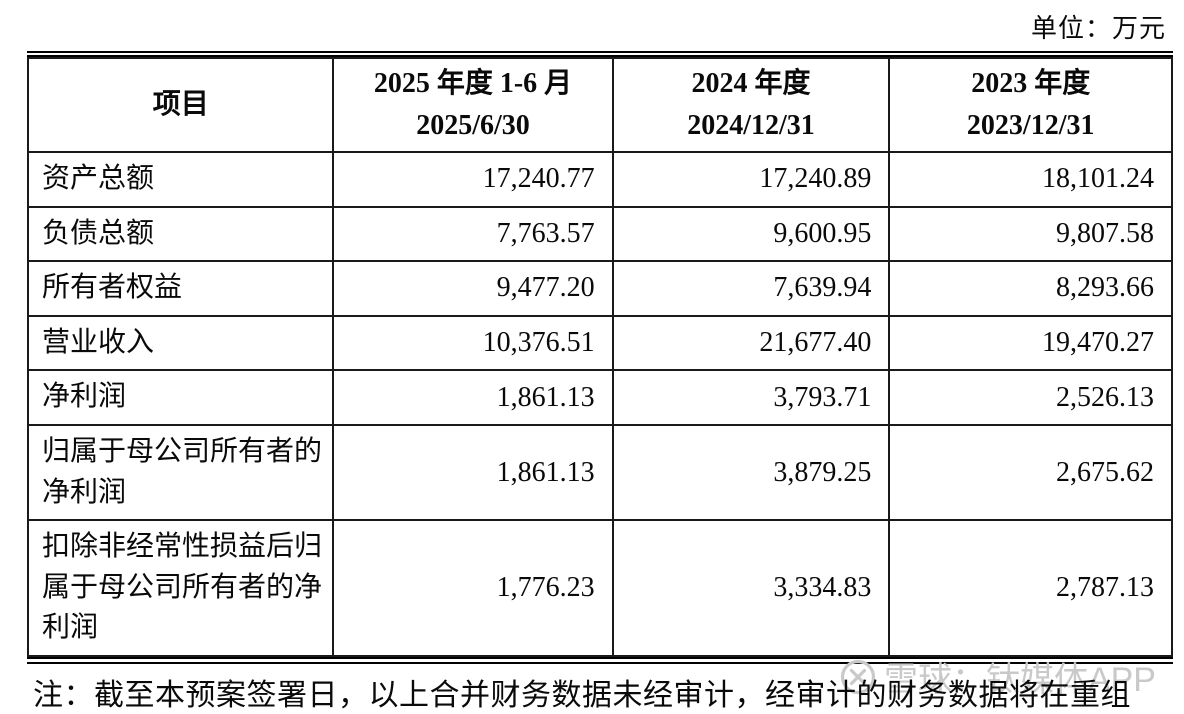 Image resolution: width=1184 pixels, height=714 pixels. What do you see at coordinates (751, 125) in the screenshot?
I see `column-header-2024-date: 2024/12/31` at bounding box center [751, 125].